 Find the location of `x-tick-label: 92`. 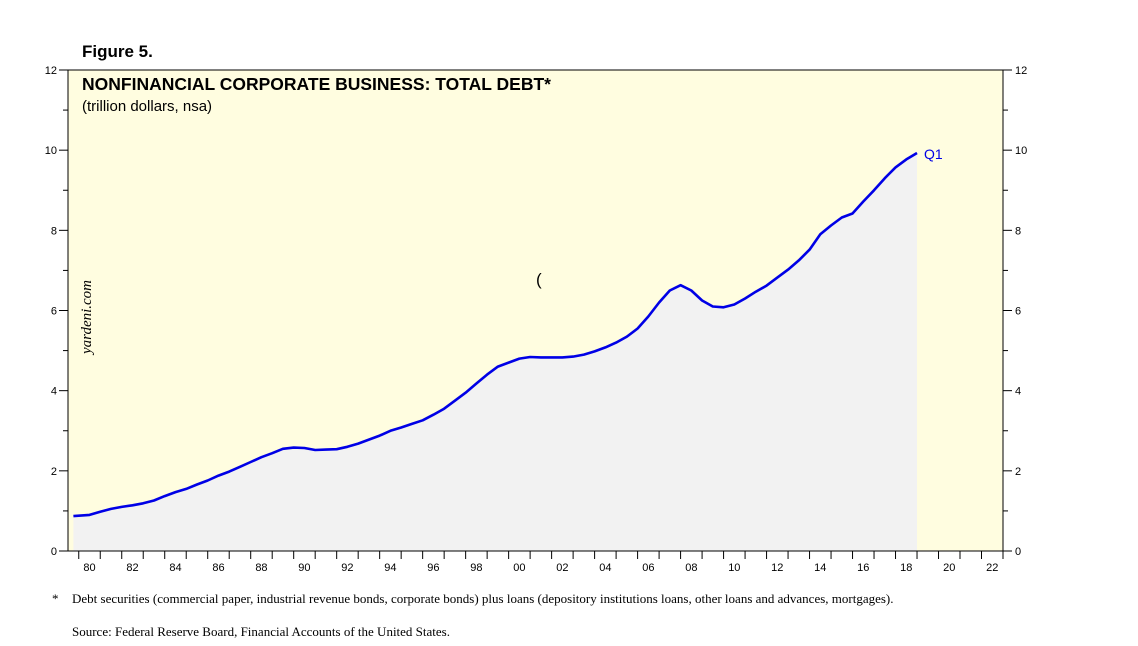

x-tick-label: 92 is located at coordinates (347, 568).